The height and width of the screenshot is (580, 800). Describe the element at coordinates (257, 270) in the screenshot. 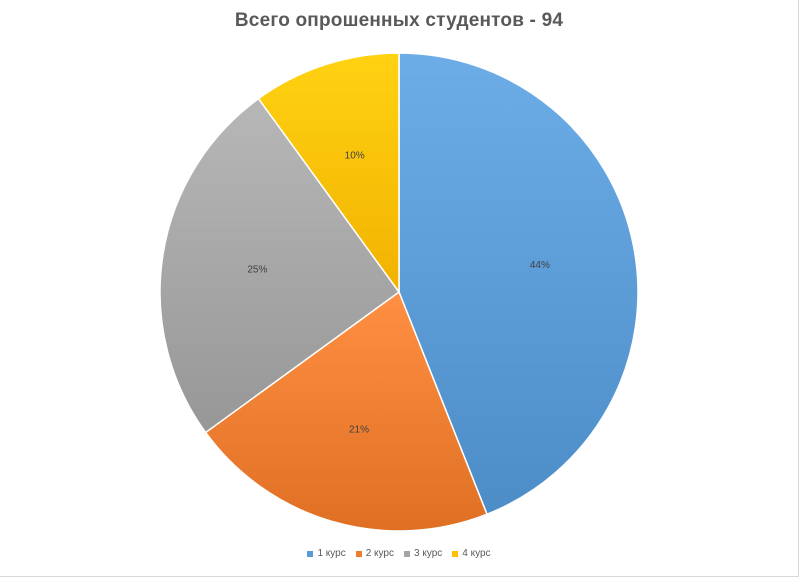

I see `data-label-3-kurs: 25%` at that location.